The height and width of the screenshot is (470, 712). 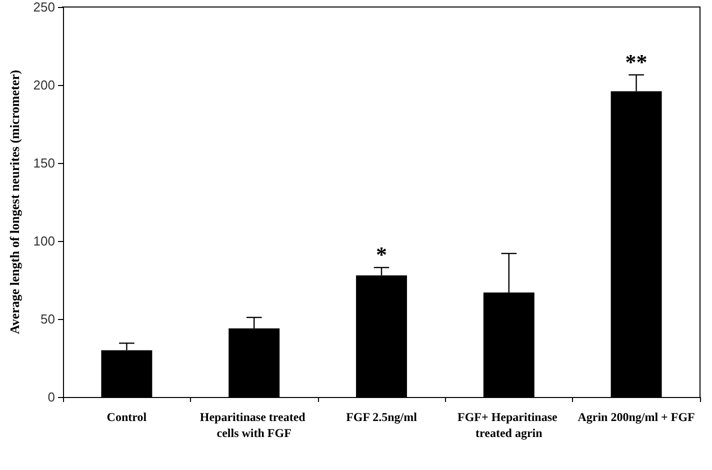 What do you see at coordinates (382, 417) in the screenshot?
I see `x-tick-label: FGF 2.5ng/ml` at bounding box center [382, 417].